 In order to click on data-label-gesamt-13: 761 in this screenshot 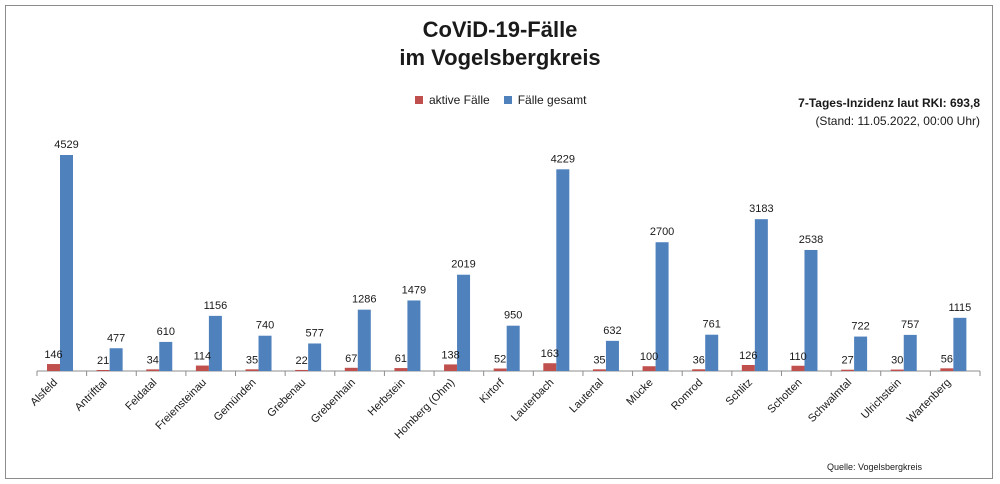, I will do `click(712, 325)`.